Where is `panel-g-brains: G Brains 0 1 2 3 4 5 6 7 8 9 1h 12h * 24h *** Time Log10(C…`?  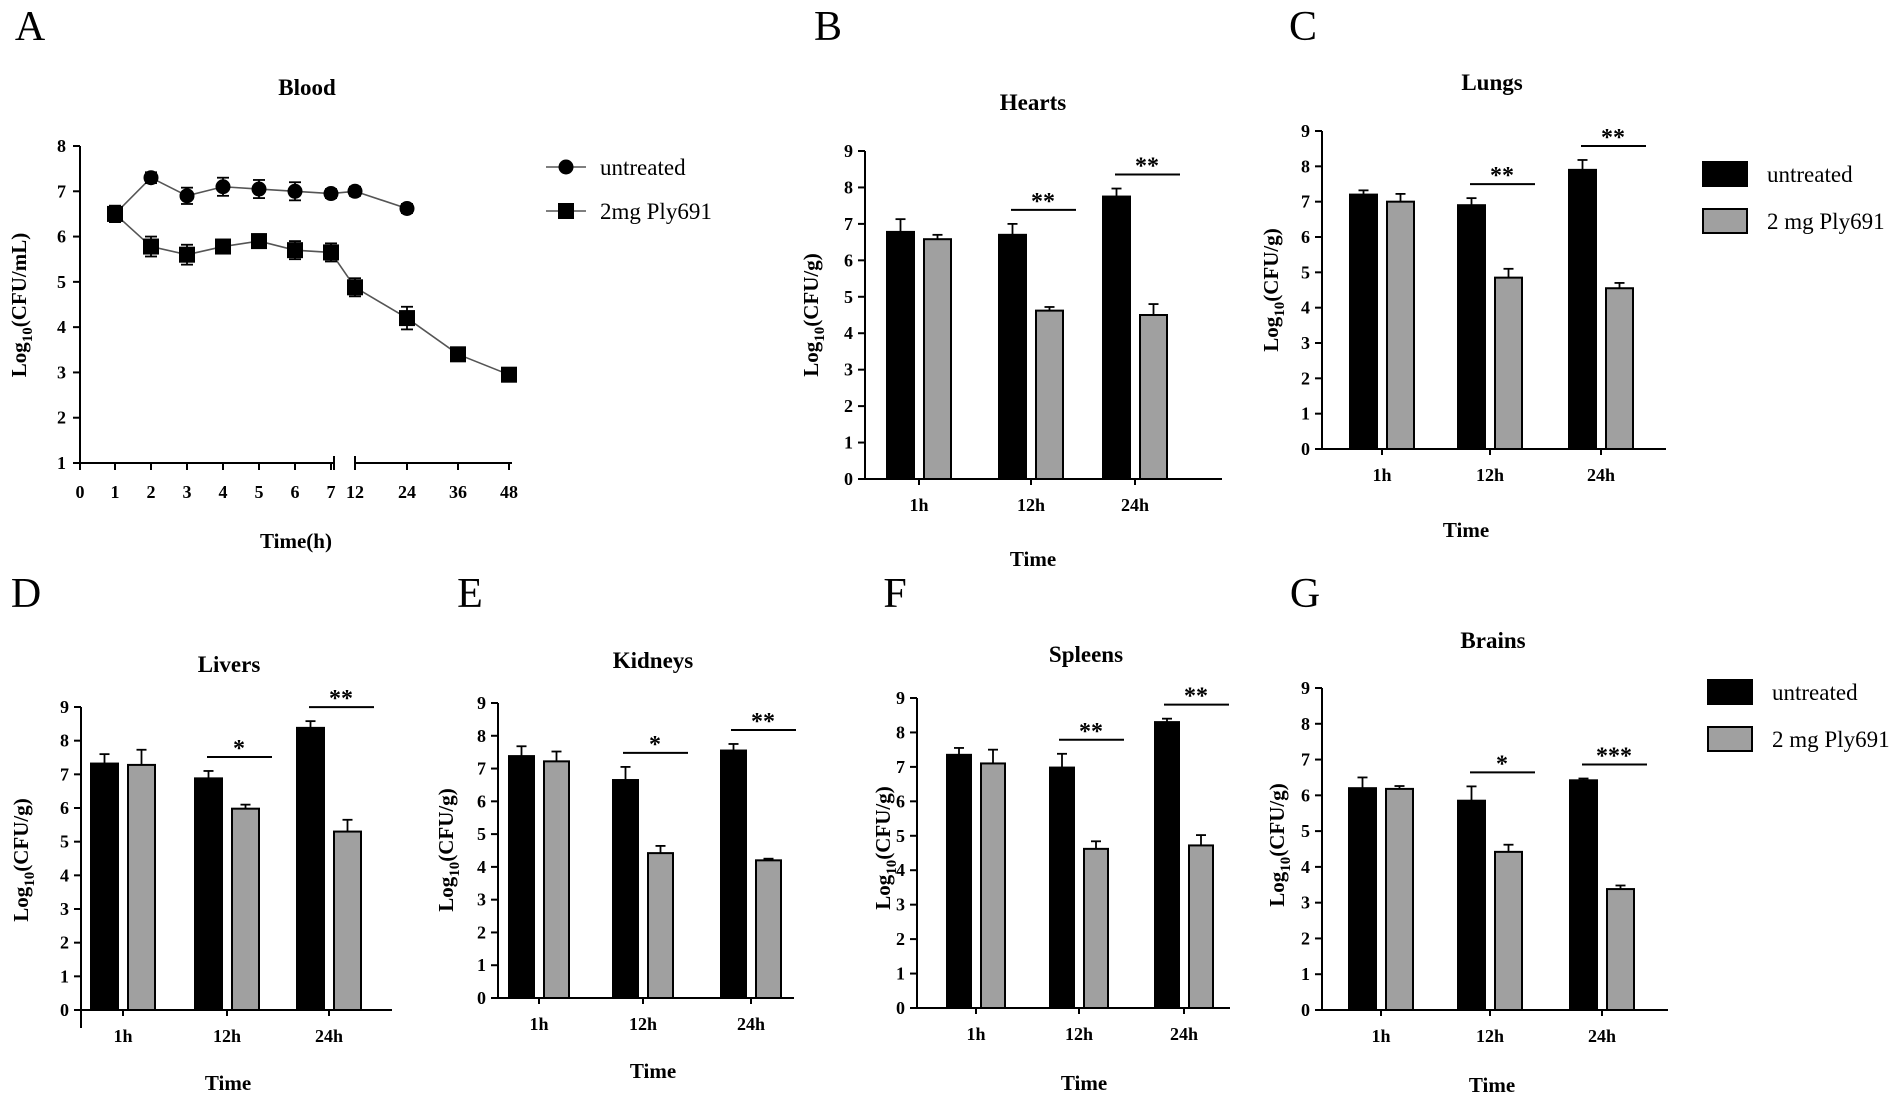
panel-g-brains: G Brains 0 1 2 3 4 5 6 7 8 9 1h 12h * 24h *** Time Log10(C… is located at coordinates (1466, 834).